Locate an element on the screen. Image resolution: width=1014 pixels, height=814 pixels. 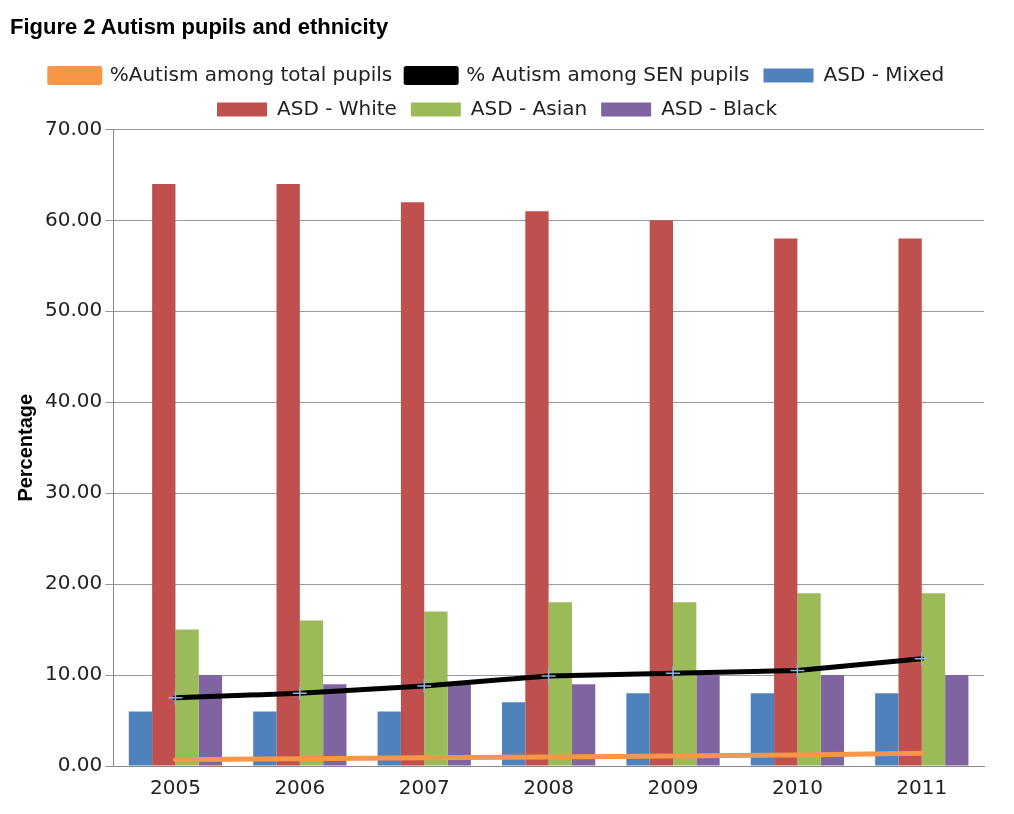
y-tick-label: 10.00 is located at coordinates (73, 673).